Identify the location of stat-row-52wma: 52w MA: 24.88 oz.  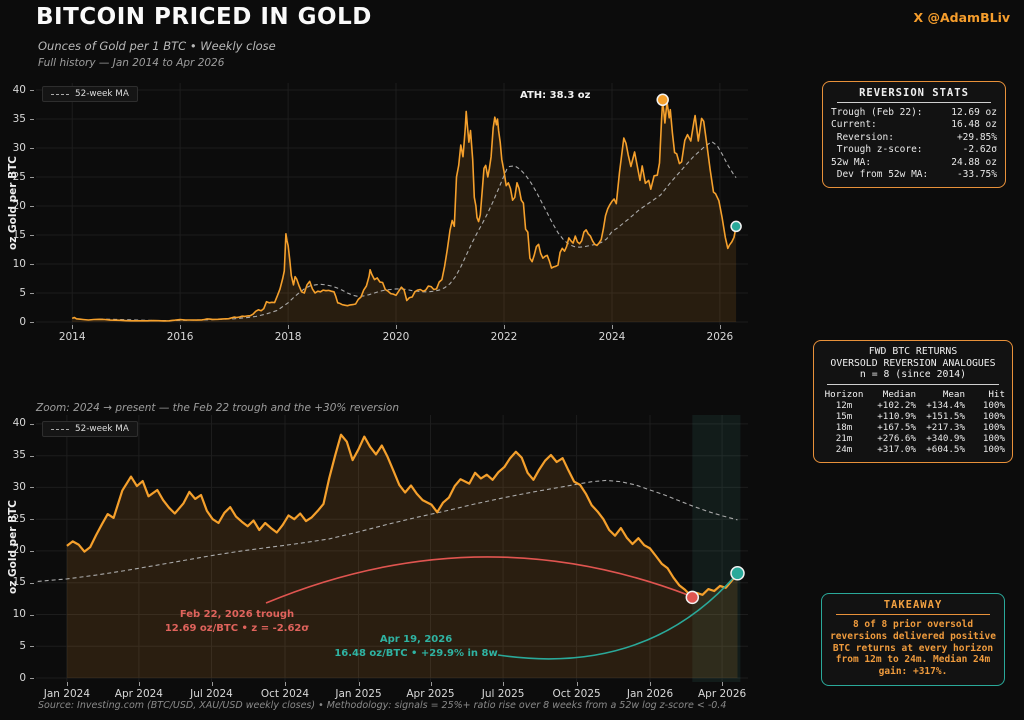
(914, 162).